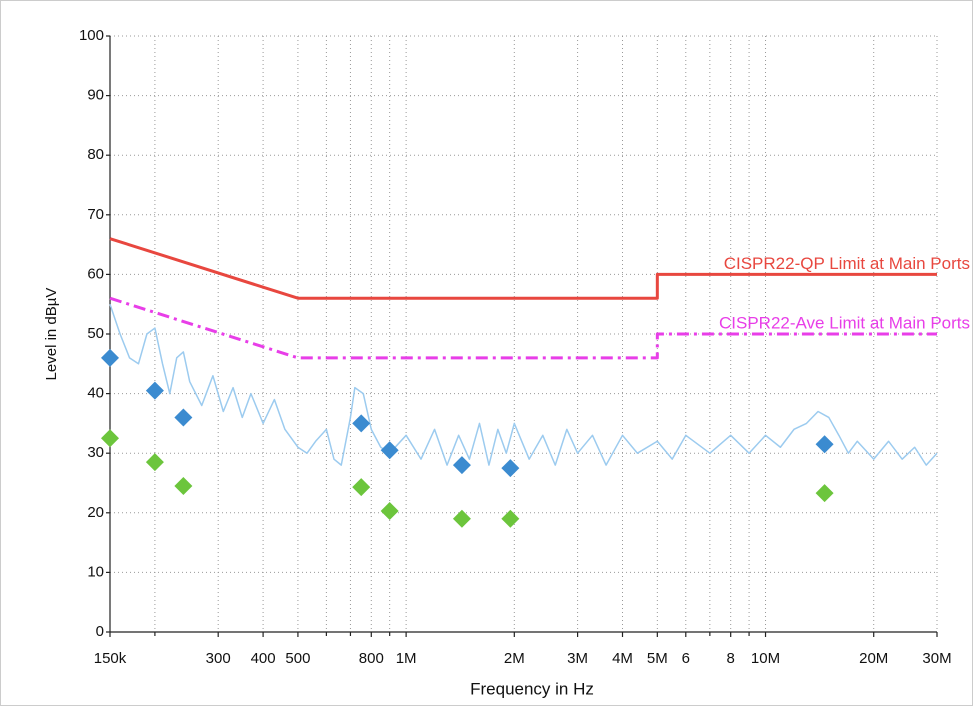 Image resolution: width=973 pixels, height=706 pixels. Describe the element at coordinates (95, 214) in the screenshot. I see `y-tick-label: 70` at that location.